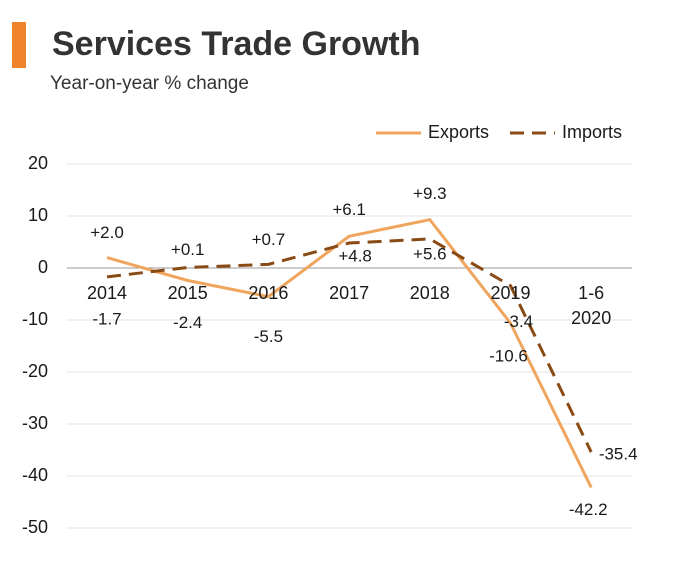  Describe the element at coordinates (349, 293) in the screenshot. I see `x-tick-label: 2017` at that location.